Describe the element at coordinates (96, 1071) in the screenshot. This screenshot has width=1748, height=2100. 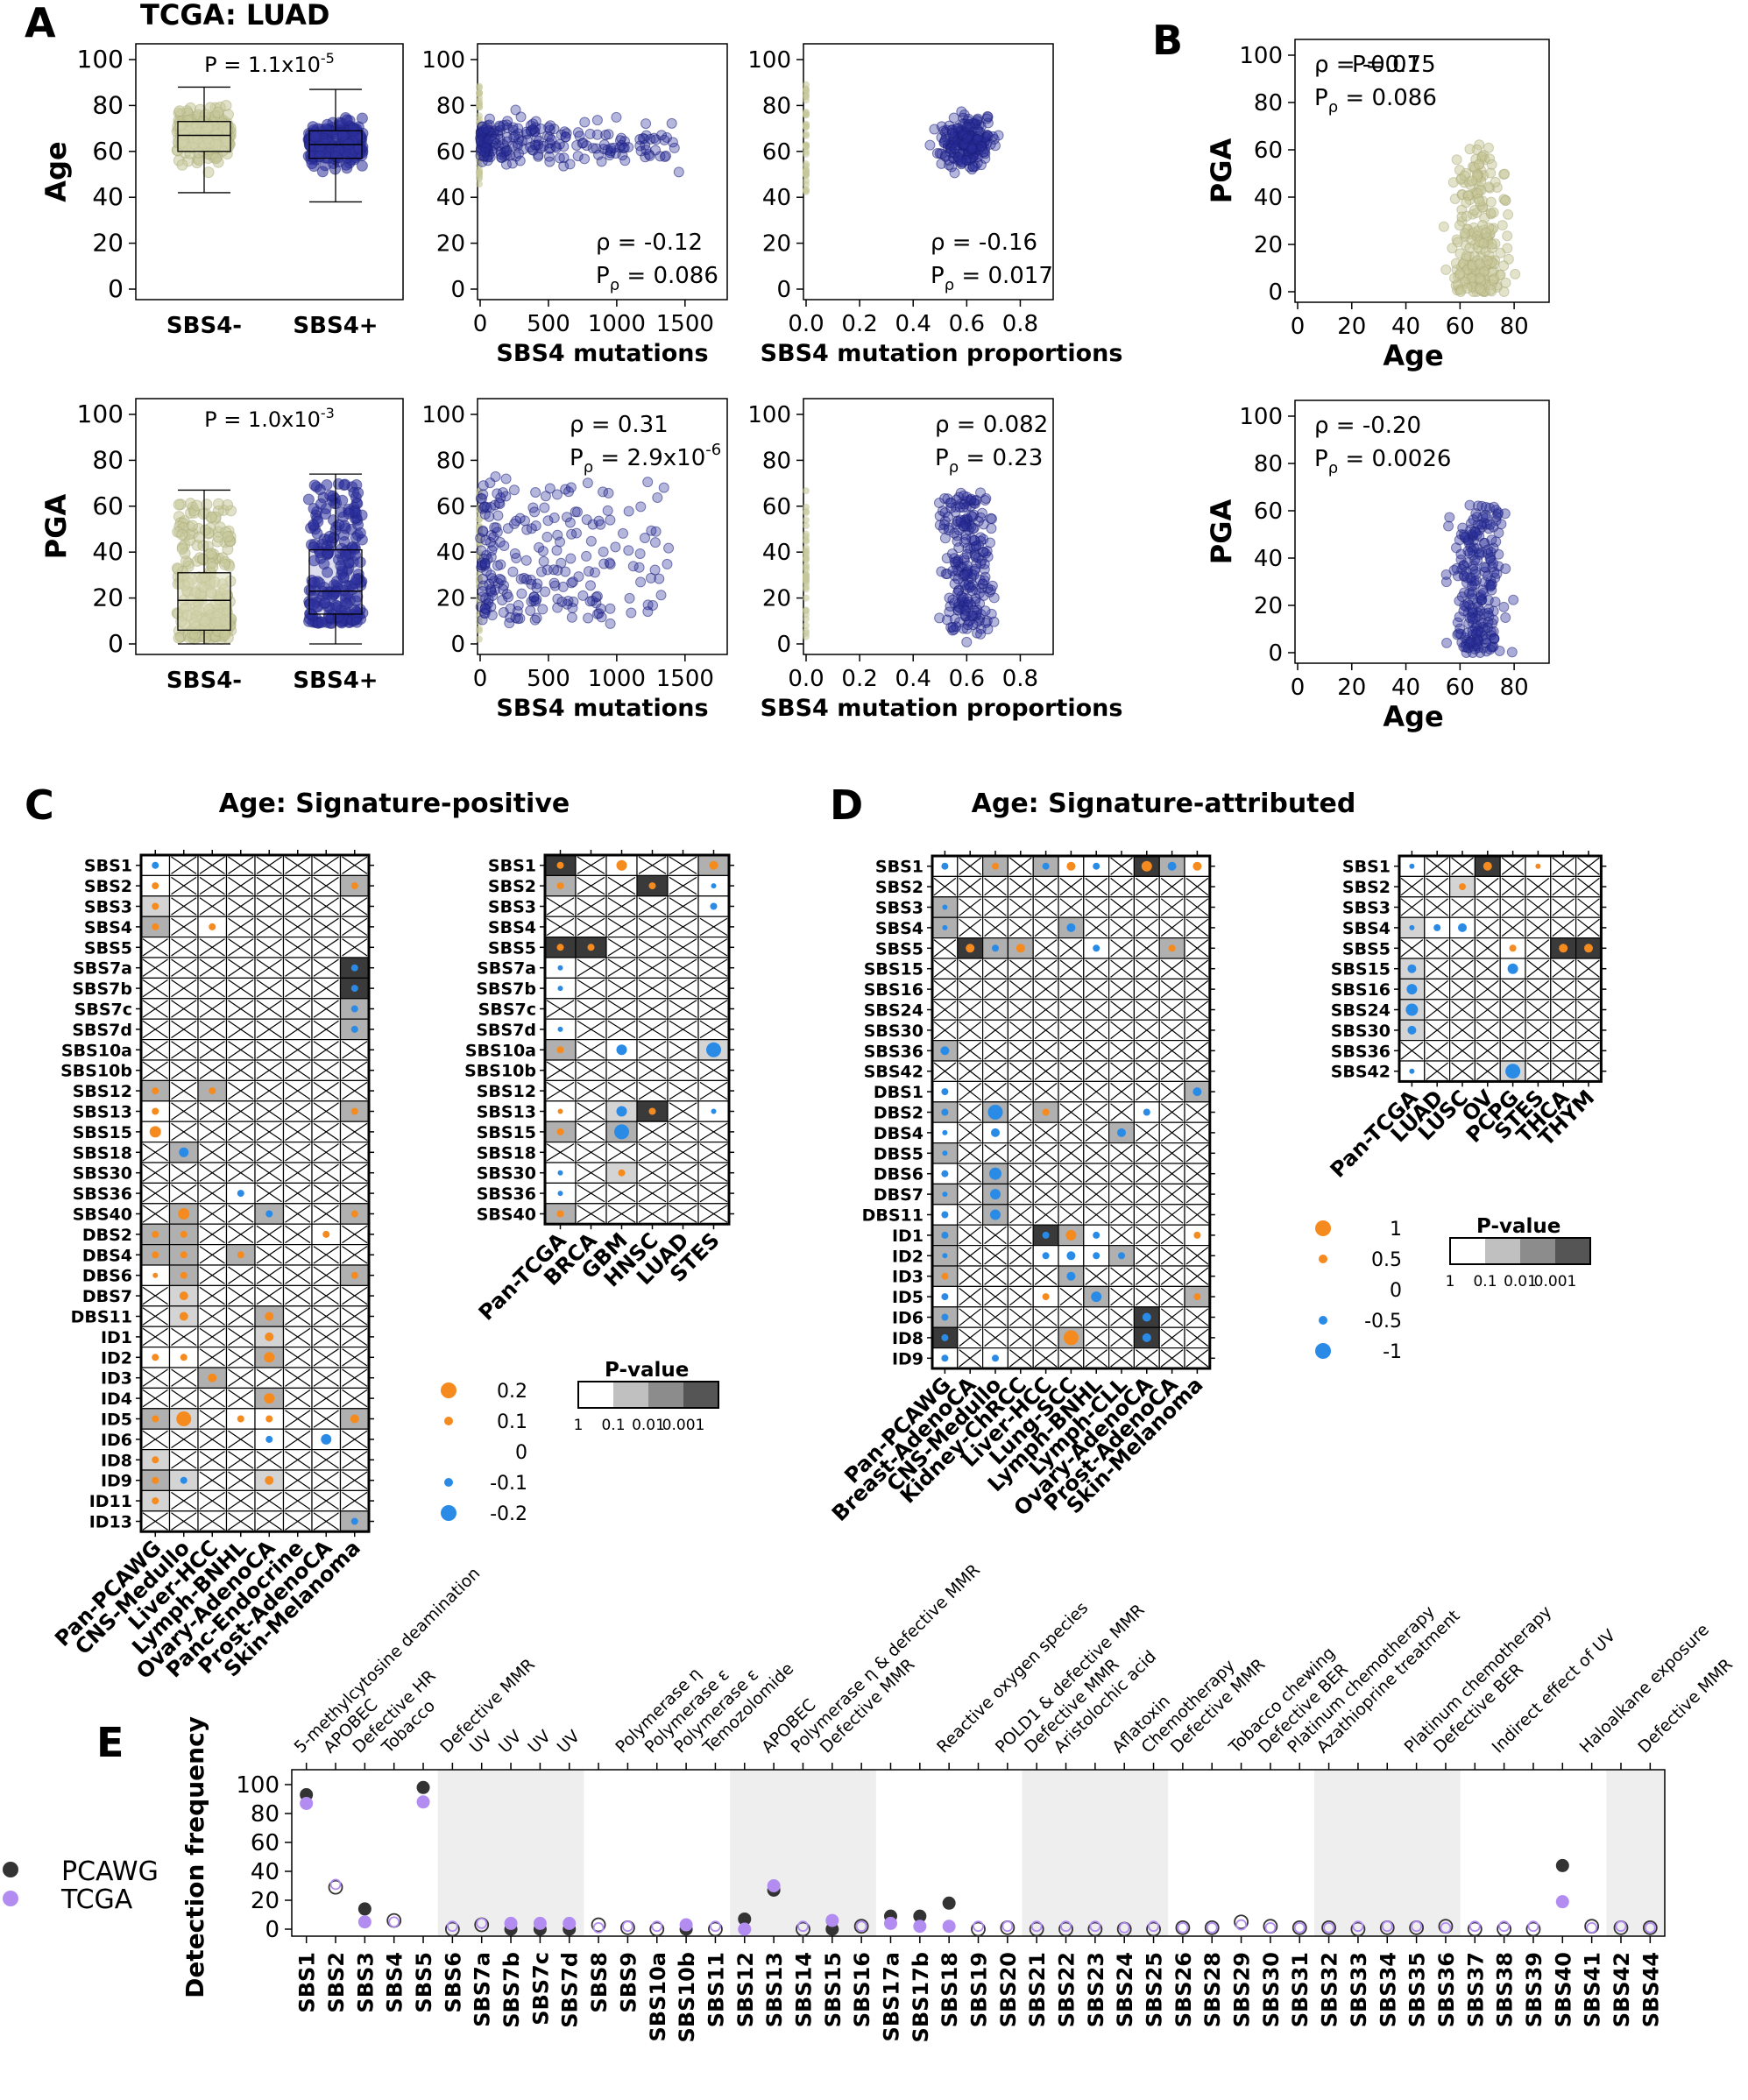
I see `row-label: SBS10b` at that location.